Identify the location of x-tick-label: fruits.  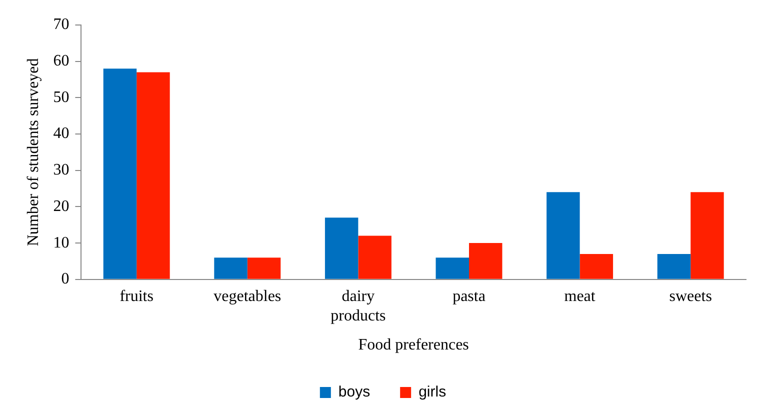
(137, 297).